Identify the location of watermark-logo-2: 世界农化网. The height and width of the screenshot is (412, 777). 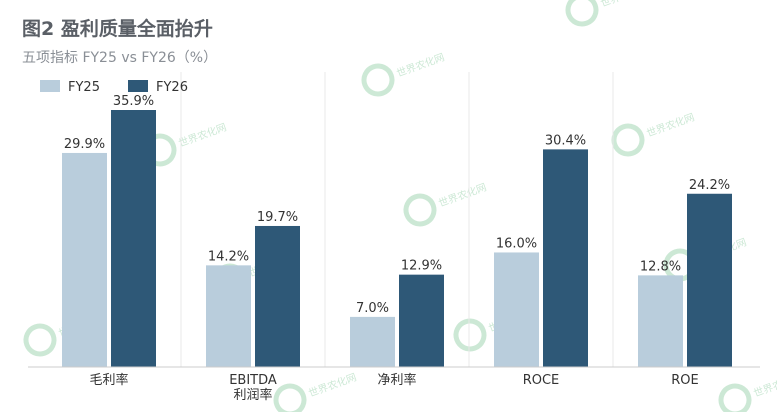
(607, 13).